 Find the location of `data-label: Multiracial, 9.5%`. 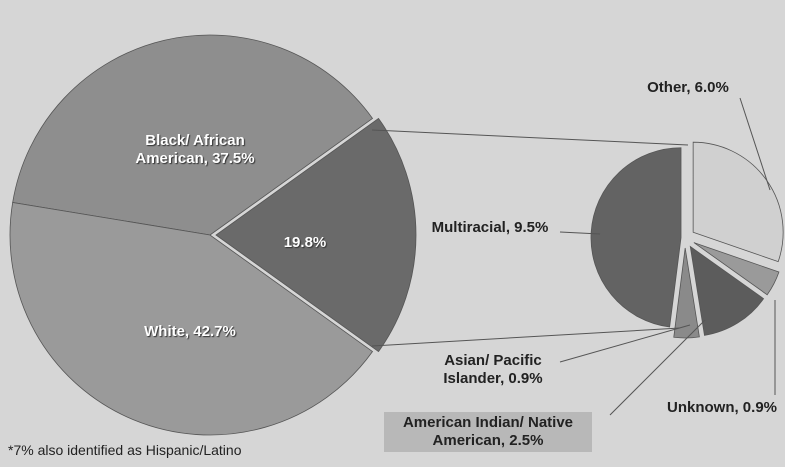

data-label: Multiracial, 9.5% is located at coordinates (490, 227).